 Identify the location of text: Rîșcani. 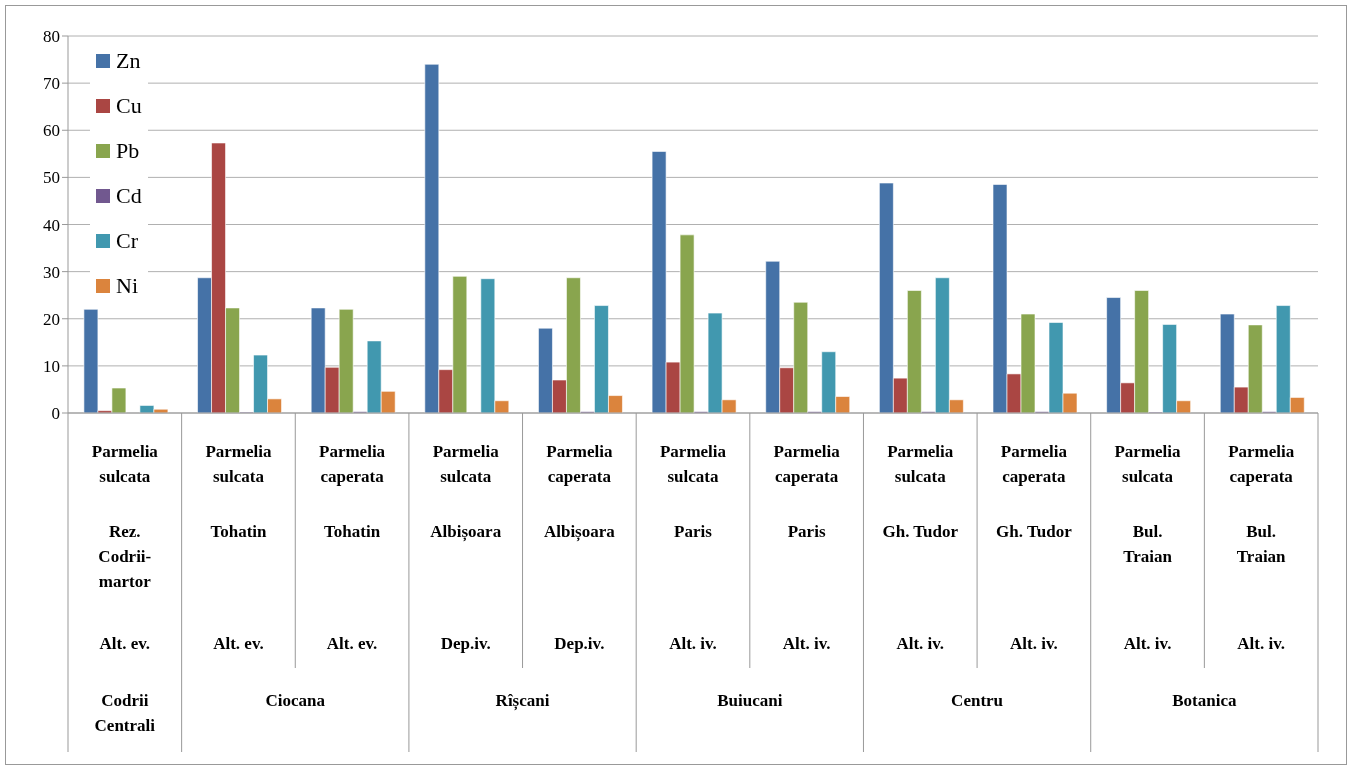
(522, 701).